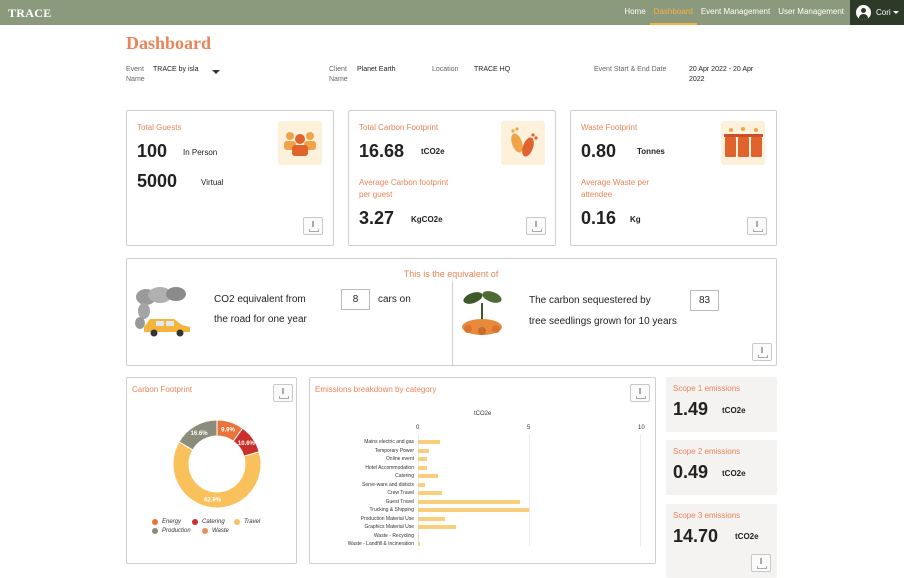 The height and width of the screenshot is (578, 904). Describe the element at coordinates (673, 12) in the screenshot. I see `nav-dashboard: Dashboard` at that location.